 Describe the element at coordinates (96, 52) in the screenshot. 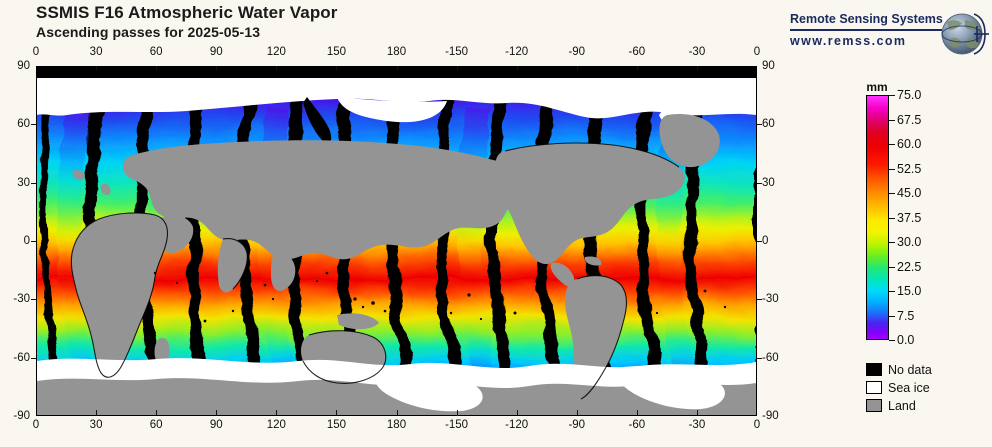

I see `x-axis-tick-label-top: 30` at that location.